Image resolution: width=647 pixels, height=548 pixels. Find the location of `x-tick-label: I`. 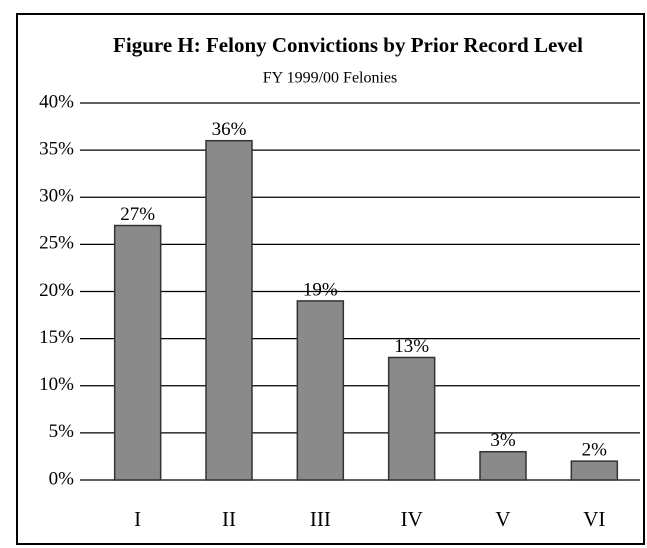

x-tick-label: I is located at coordinates (137, 519).